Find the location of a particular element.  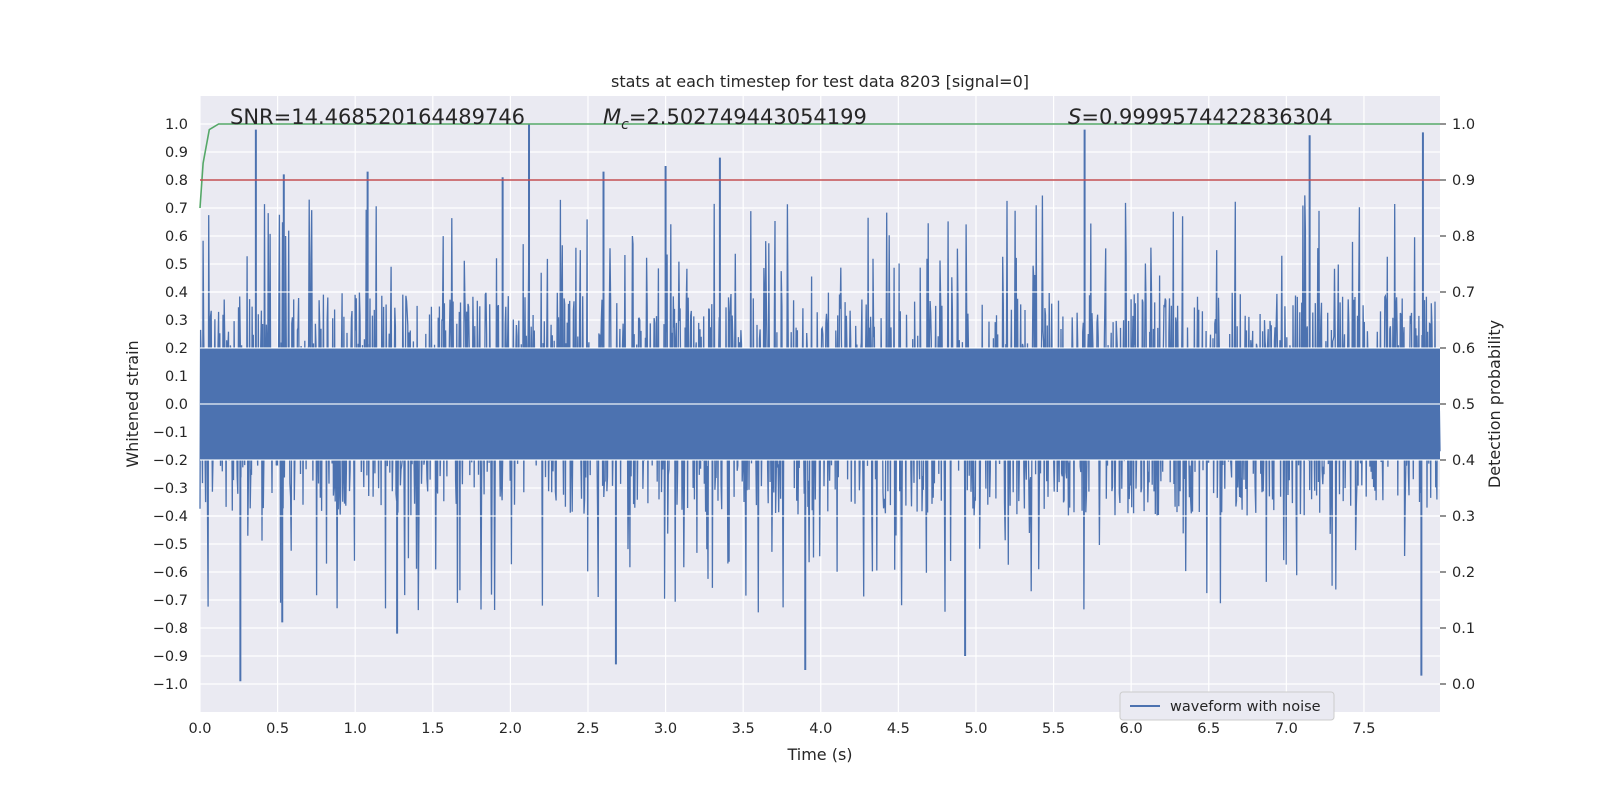

x-axis-label: Time (s) is located at coordinates (819, 754).